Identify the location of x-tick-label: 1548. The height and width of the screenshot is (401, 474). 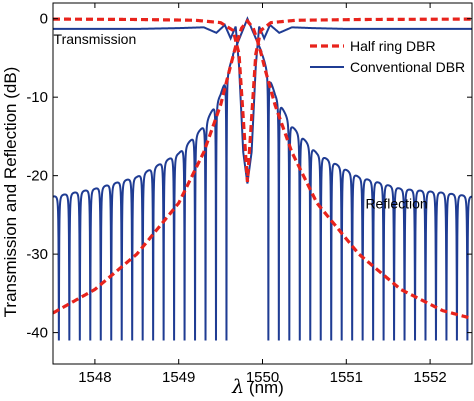
(94, 377).